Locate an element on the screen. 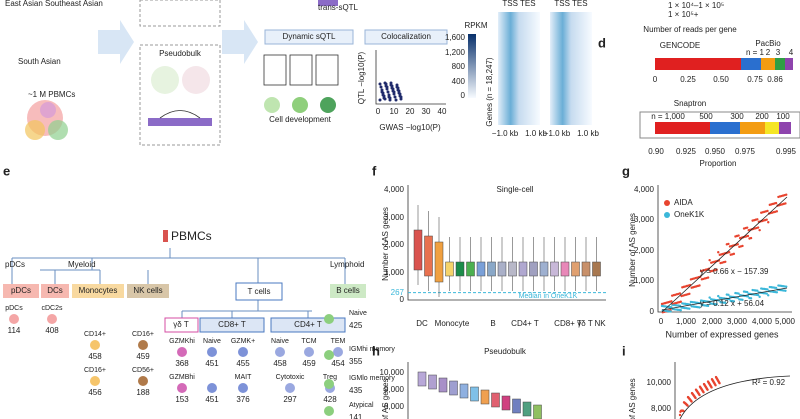 The image size is (800, 419). stacked-bars is located at coordinates (719, 98).